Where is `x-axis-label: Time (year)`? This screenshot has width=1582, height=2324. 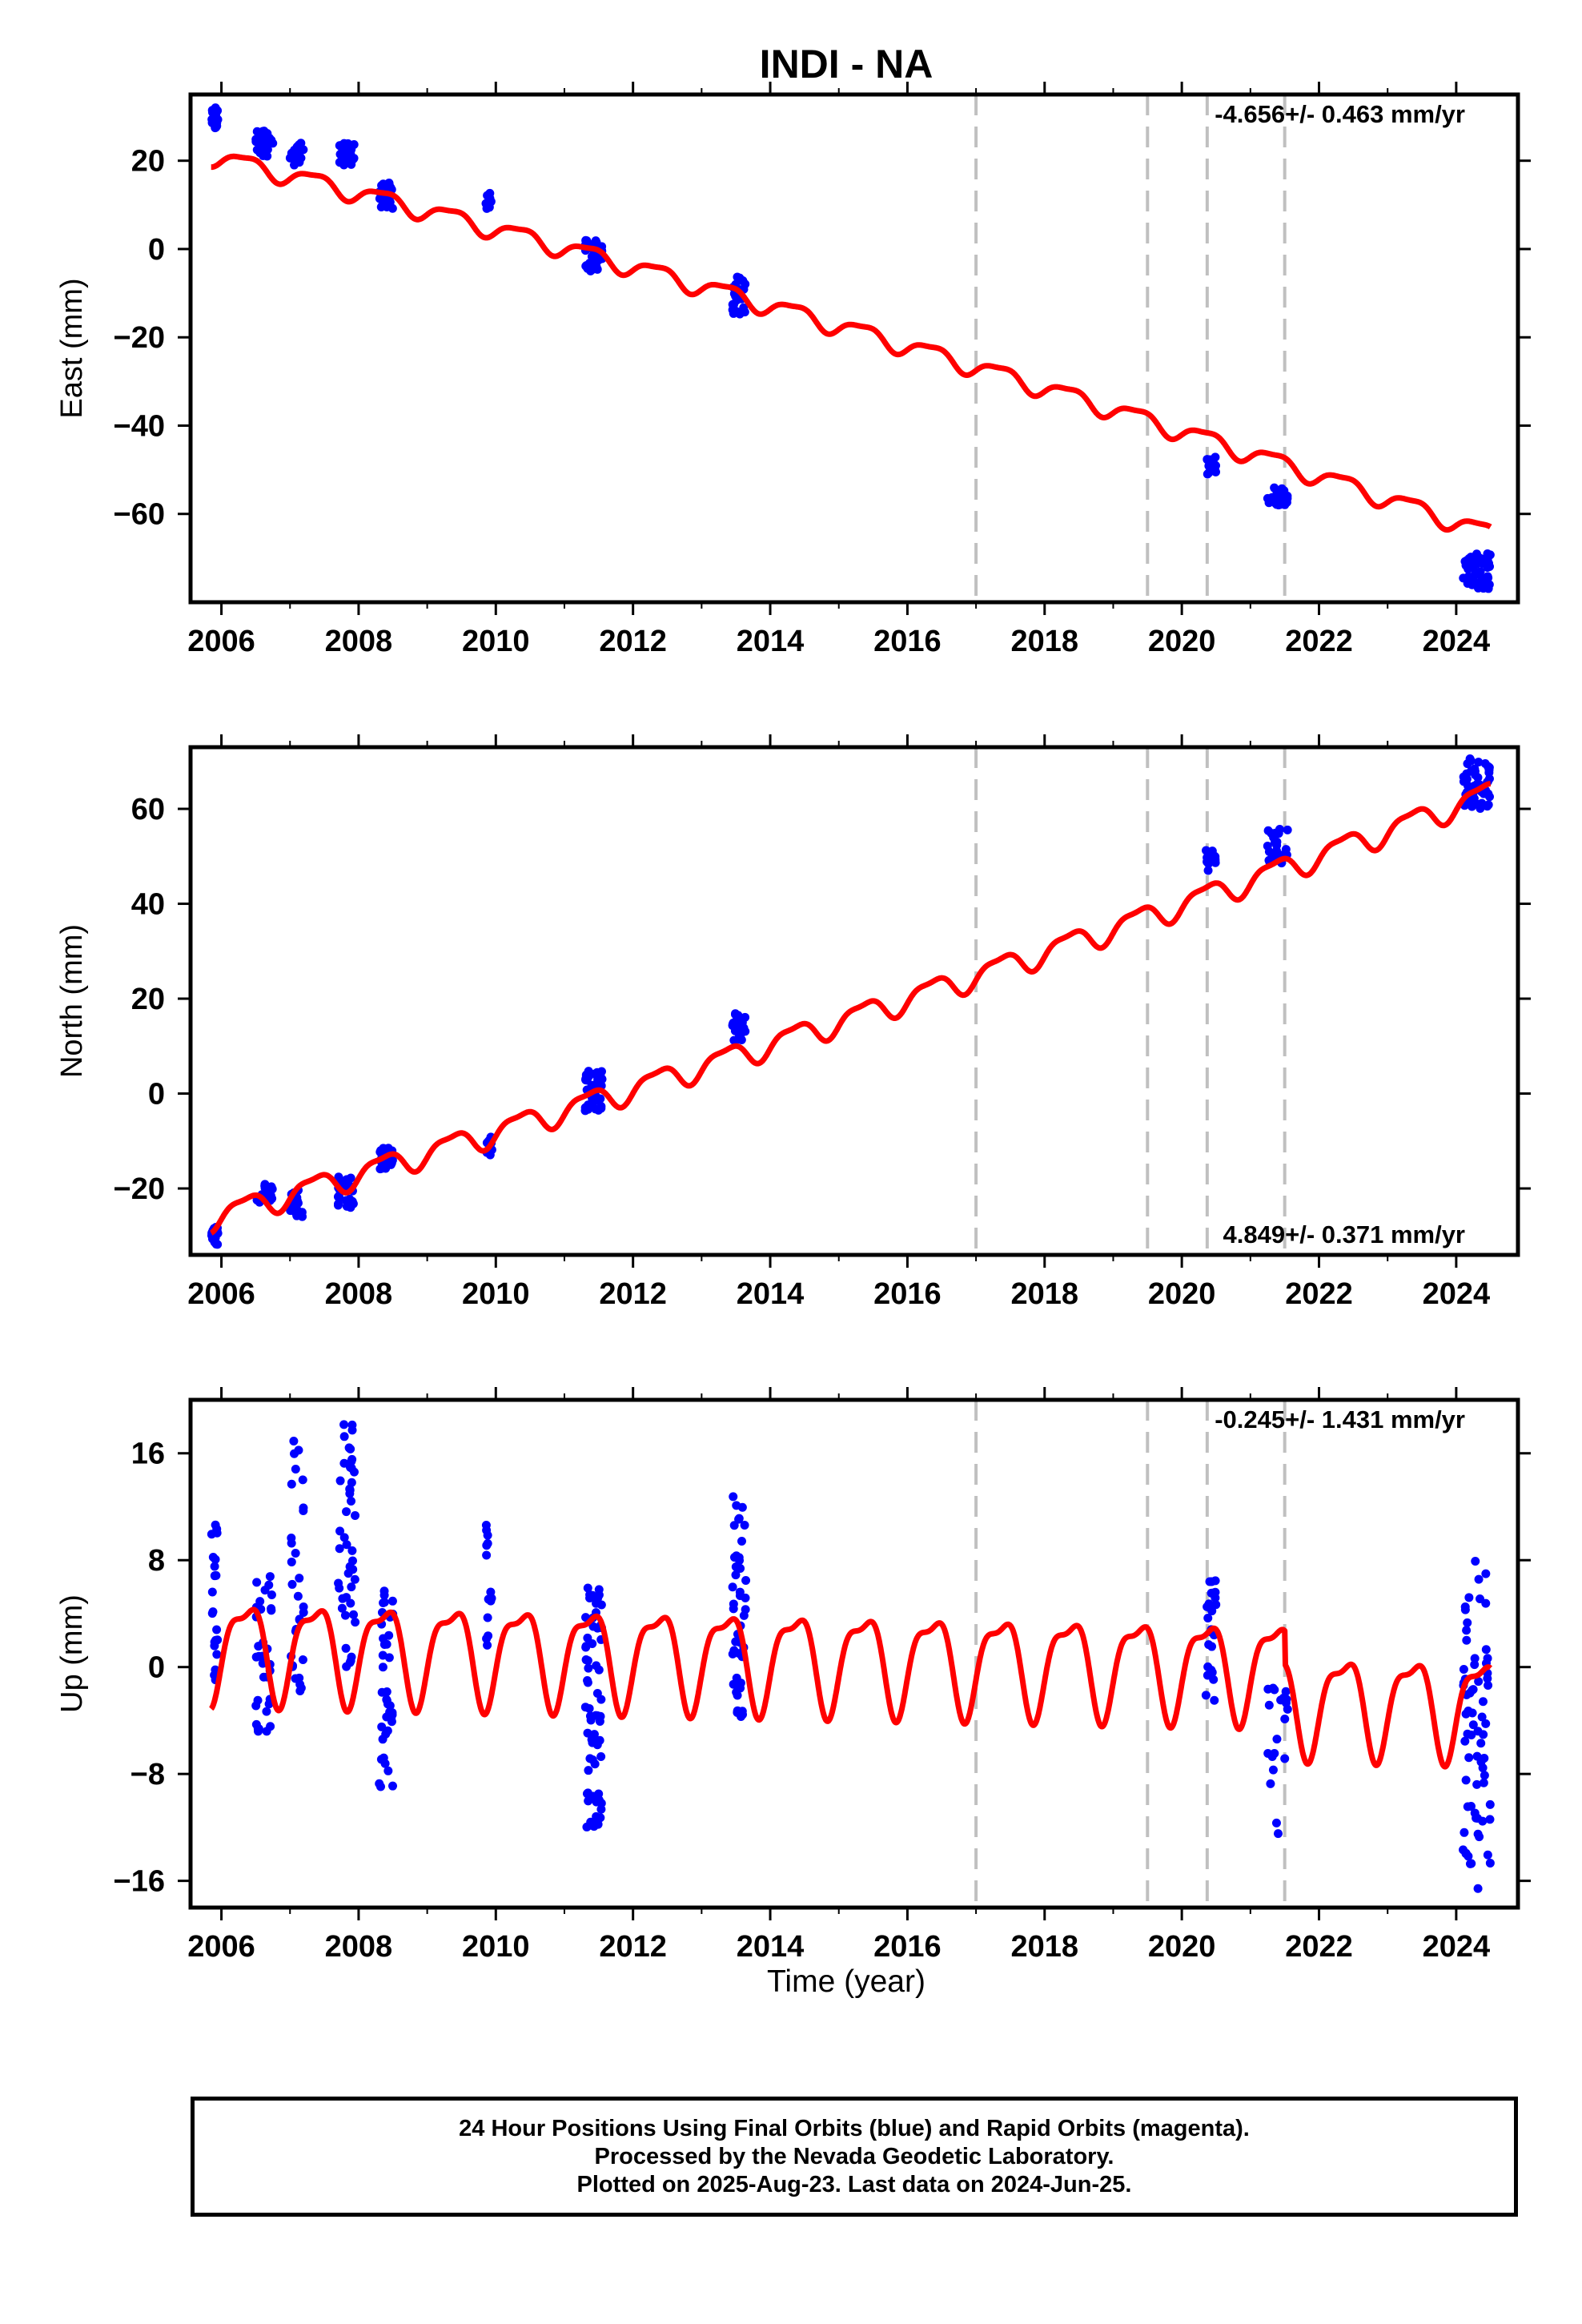
x-axis-label: Time (year) is located at coordinates (847, 1981).